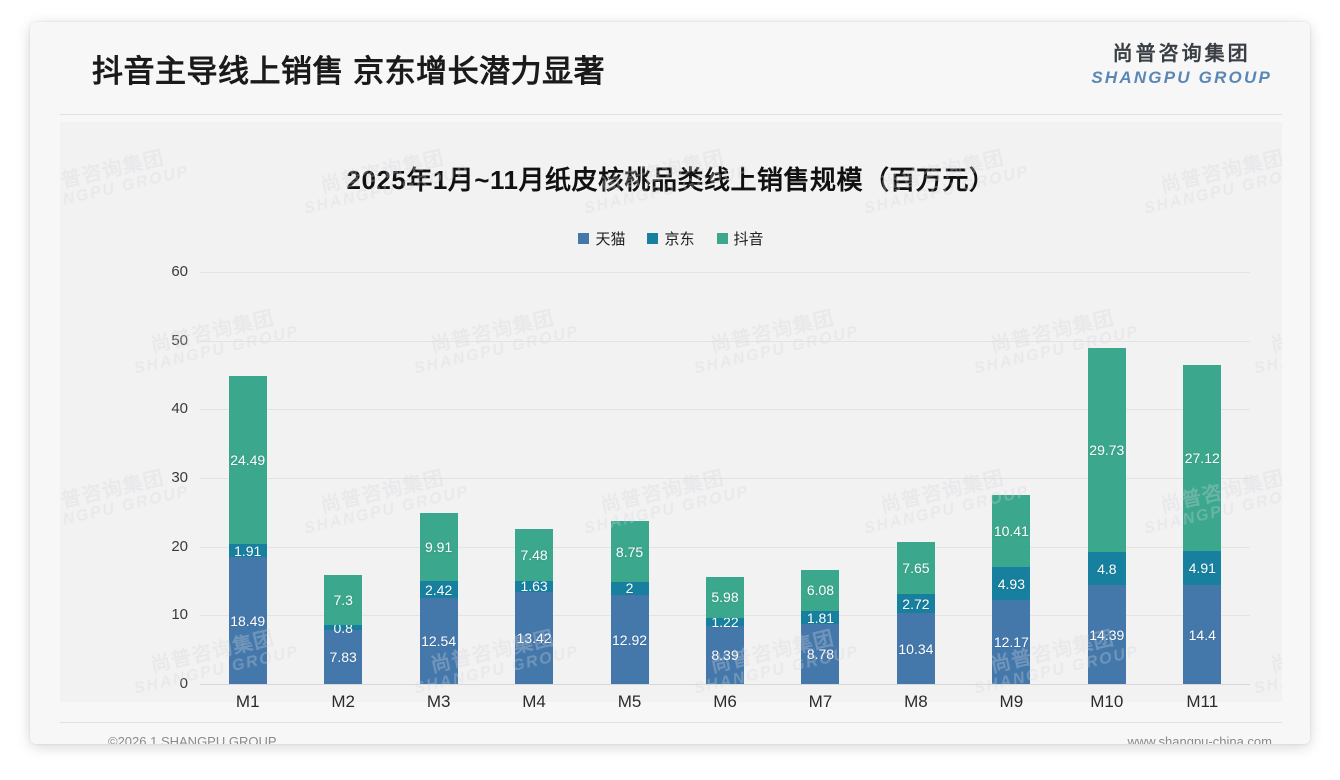  I want to click on bar-segment-京东: 1.63, so click(534, 586).